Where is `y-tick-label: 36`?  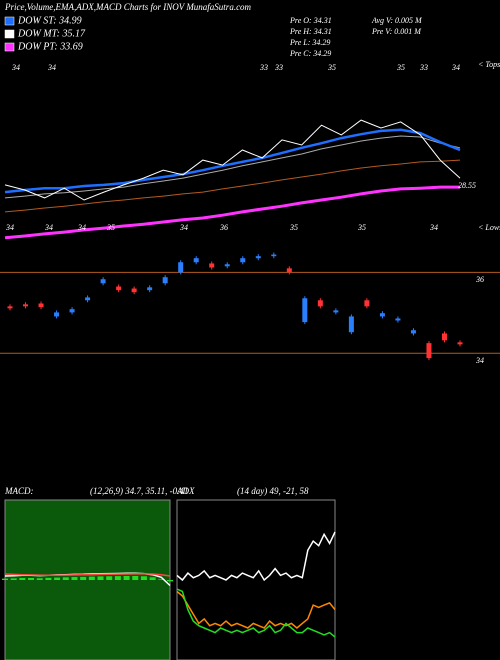
y-tick-label: 36 is located at coordinates (479, 279).